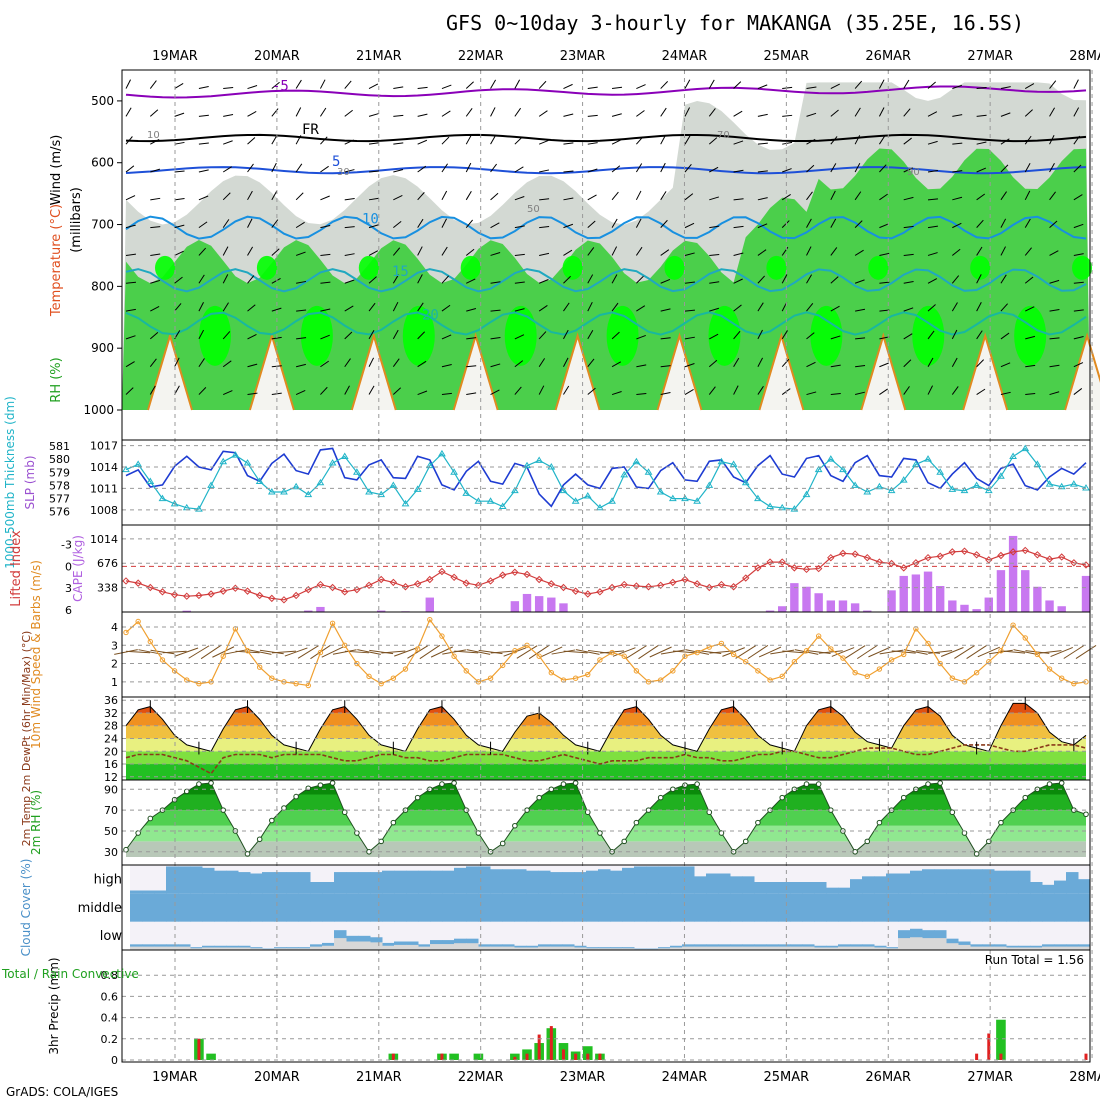 The height and width of the screenshot is (1100, 1100). Describe the element at coordinates (175, 56) in the screenshot. I see `date-label-top: 19MAR` at that location.